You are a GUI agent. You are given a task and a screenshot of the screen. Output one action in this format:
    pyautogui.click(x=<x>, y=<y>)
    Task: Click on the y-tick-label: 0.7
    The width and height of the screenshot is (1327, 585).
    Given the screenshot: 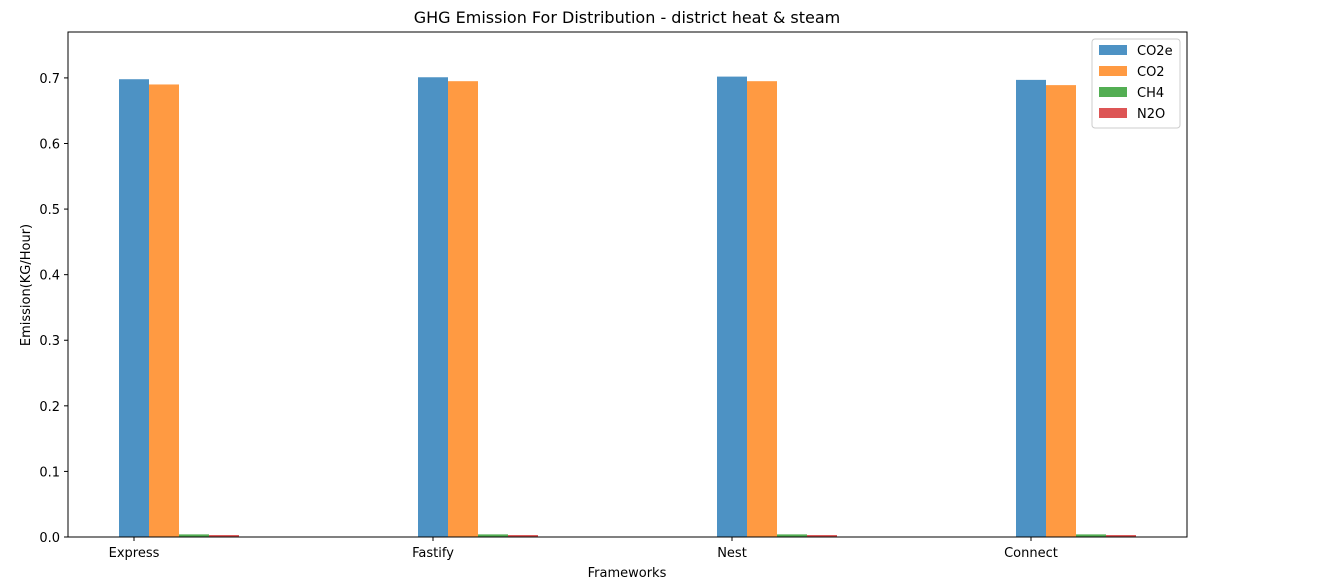 What is the action you would take?
    pyautogui.click(x=49, y=79)
    